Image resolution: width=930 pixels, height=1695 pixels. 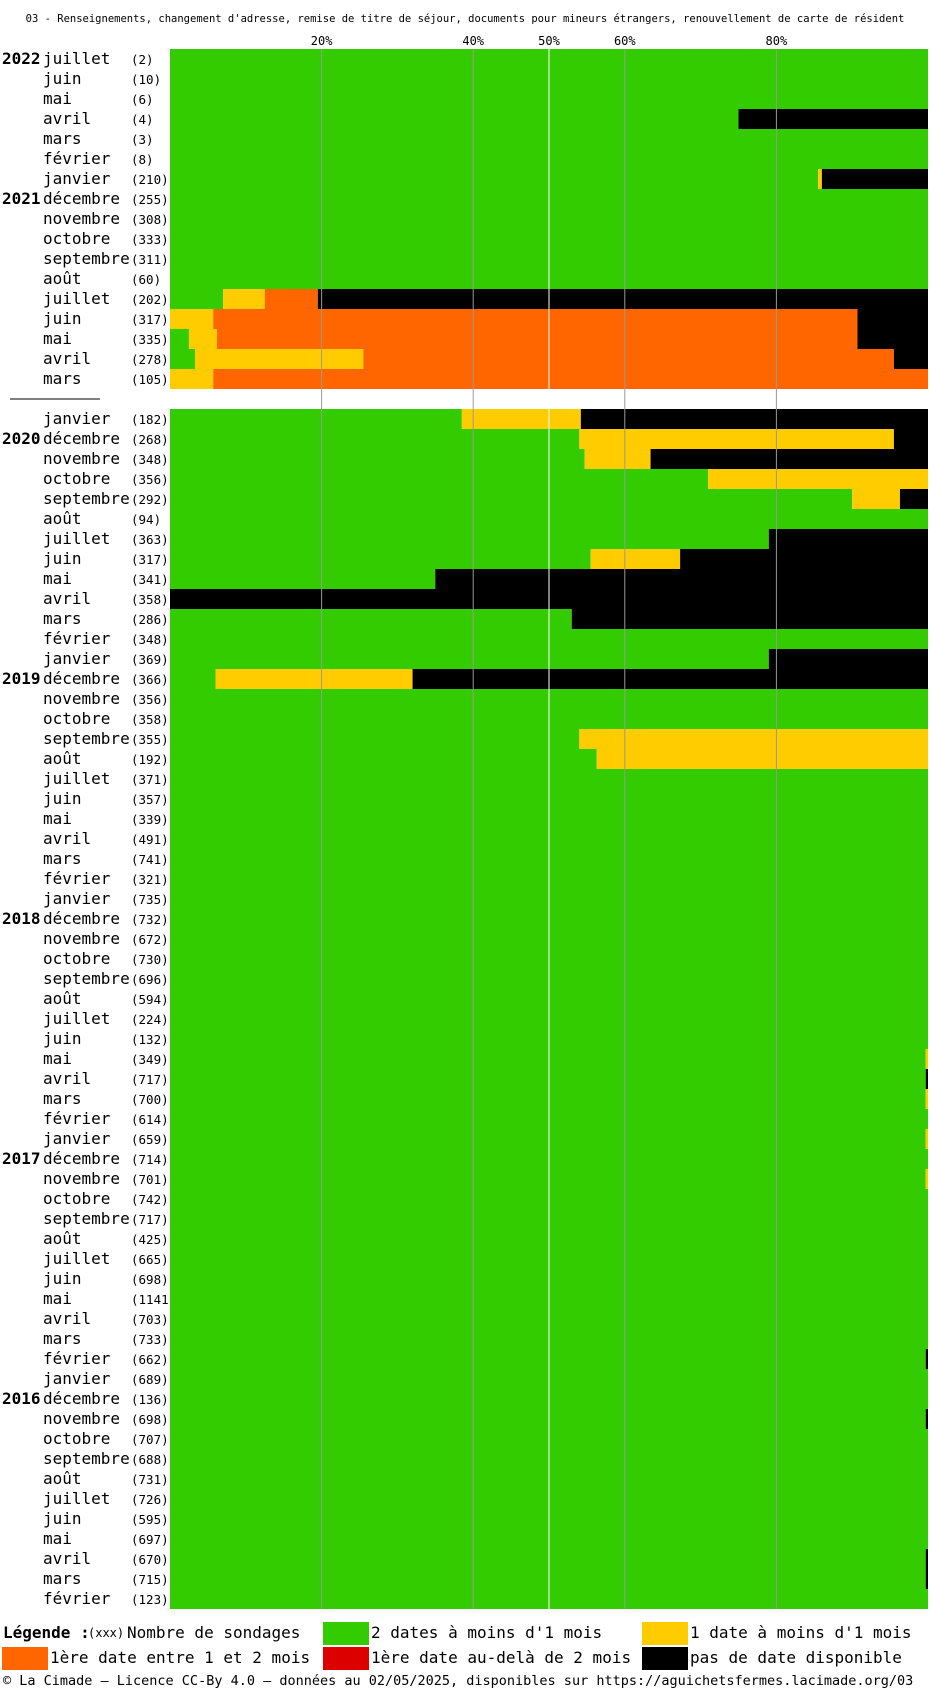 I want to click on count-label: (278), so click(x=150, y=359).